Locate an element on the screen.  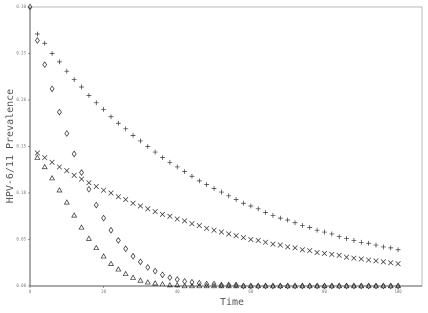
x-tick-label: 80 is located at coordinates (324, 291).